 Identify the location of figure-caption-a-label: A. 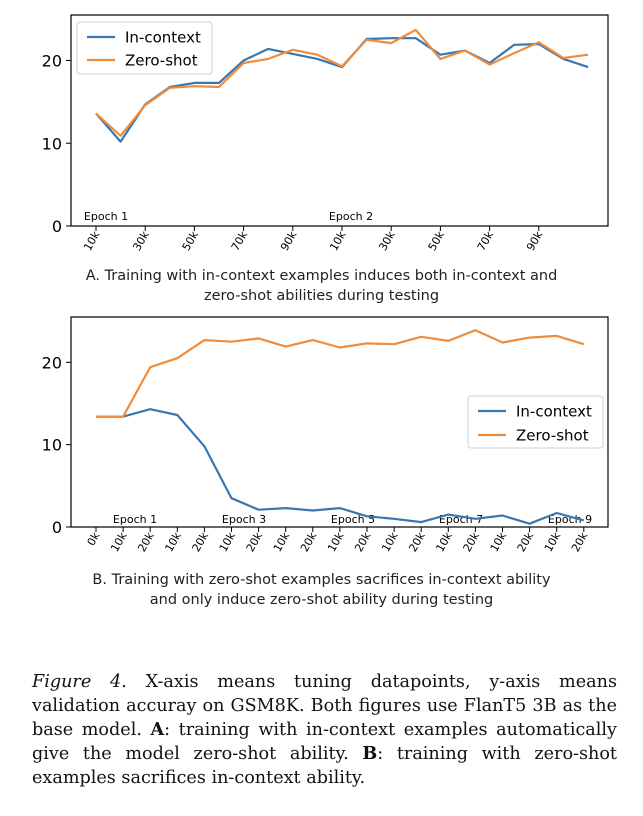
(157, 729).